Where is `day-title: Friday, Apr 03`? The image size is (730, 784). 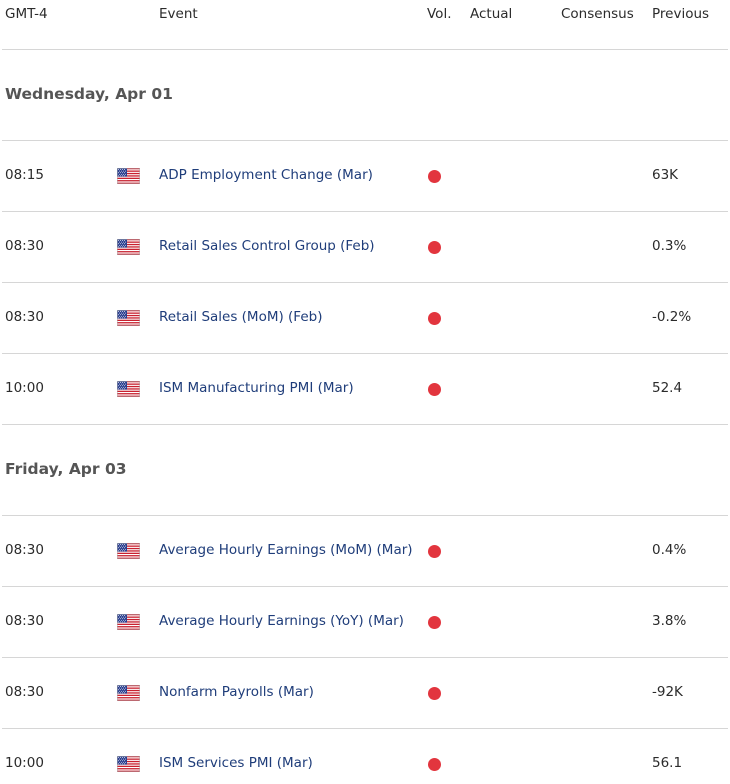
day-title: Friday, Apr 03 is located at coordinates (66, 469).